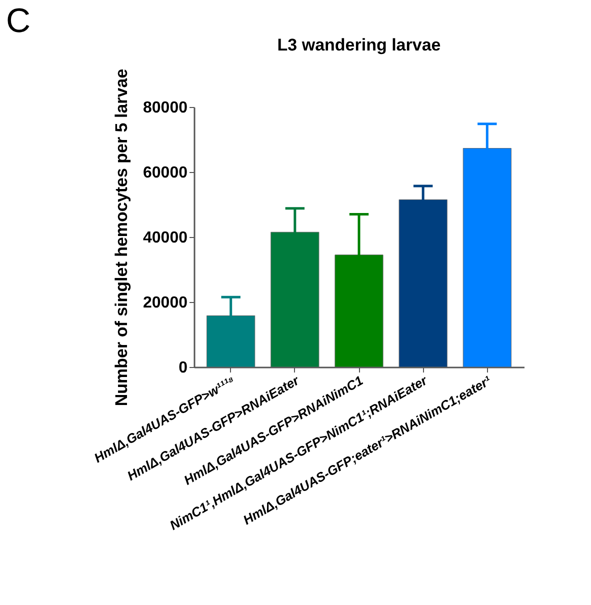 The width and height of the screenshot is (591, 605). What do you see at coordinates (165, 303) in the screenshot?
I see `y-tick-label: 20000` at bounding box center [165, 303].